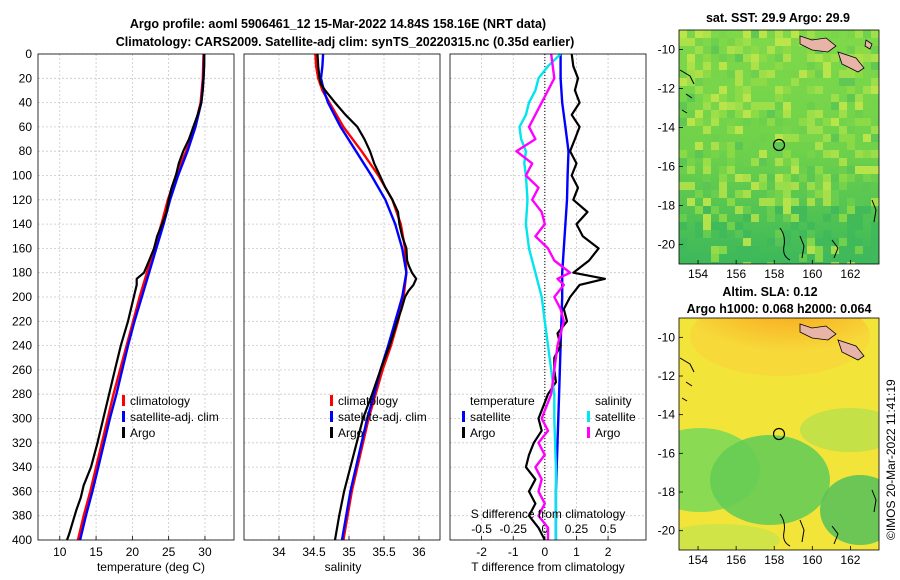 The image size is (900, 580). What do you see at coordinates (363, 297) in the screenshot?
I see `series-line-satellite-adj-clim` at bounding box center [363, 297].